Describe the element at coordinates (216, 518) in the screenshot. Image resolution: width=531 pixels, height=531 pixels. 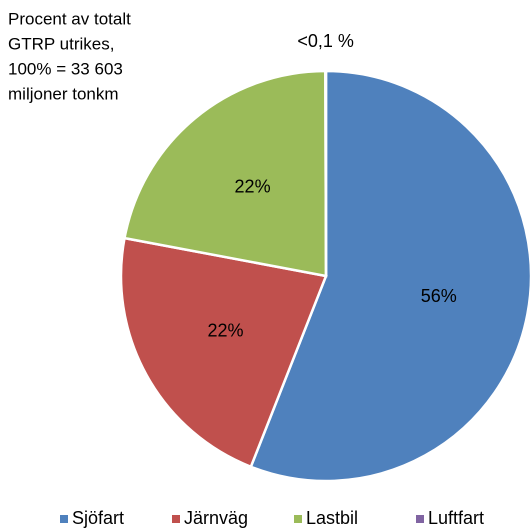
I see `legend-label: Järnväg` at that location.